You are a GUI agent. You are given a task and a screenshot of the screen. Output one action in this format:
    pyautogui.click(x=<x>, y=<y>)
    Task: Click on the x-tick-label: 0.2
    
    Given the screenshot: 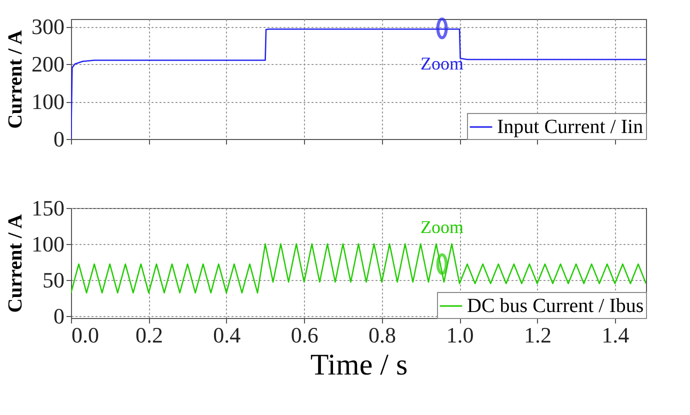 What is the action you would take?
    pyautogui.click(x=149, y=335)
    